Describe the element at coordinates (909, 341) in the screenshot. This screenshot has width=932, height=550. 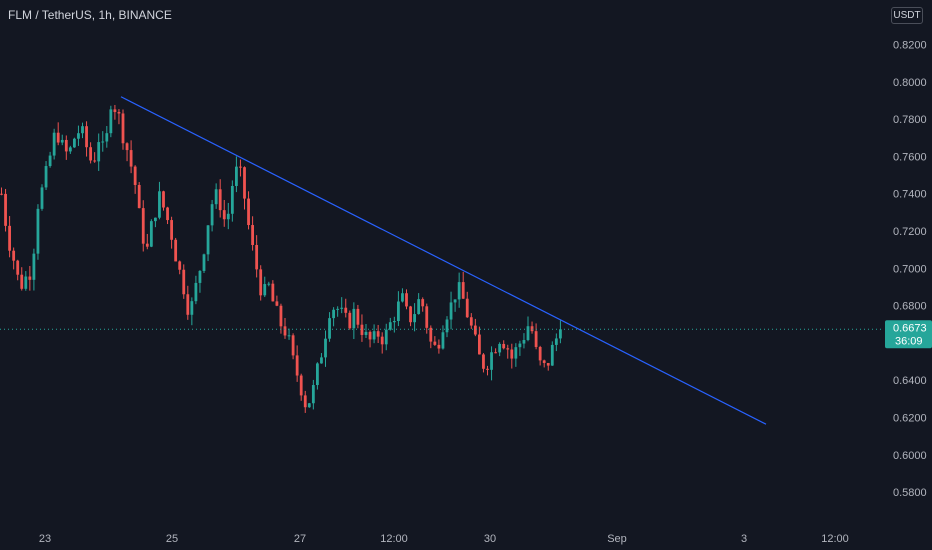
I see `candle-countdown: 36:09` at that location.